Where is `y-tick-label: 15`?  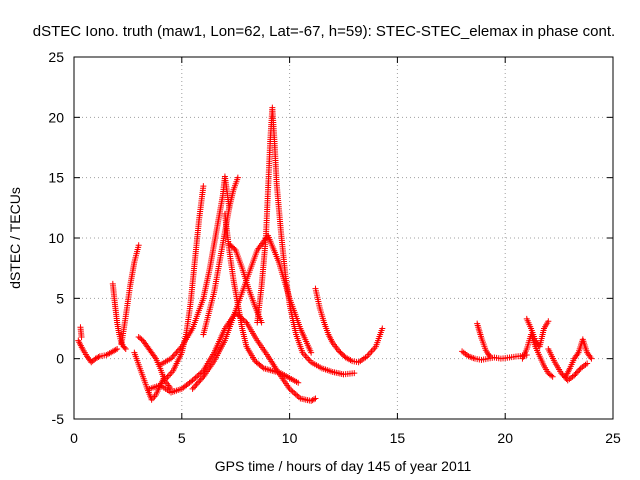 y-tick-label: 15 is located at coordinates (56, 178).